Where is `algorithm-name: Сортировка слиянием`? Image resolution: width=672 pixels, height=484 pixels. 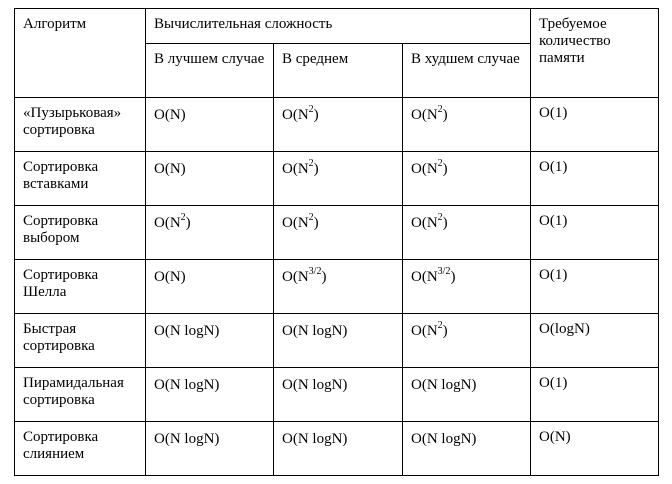 algorithm-name: Сортировка слиянием is located at coordinates (61, 445).